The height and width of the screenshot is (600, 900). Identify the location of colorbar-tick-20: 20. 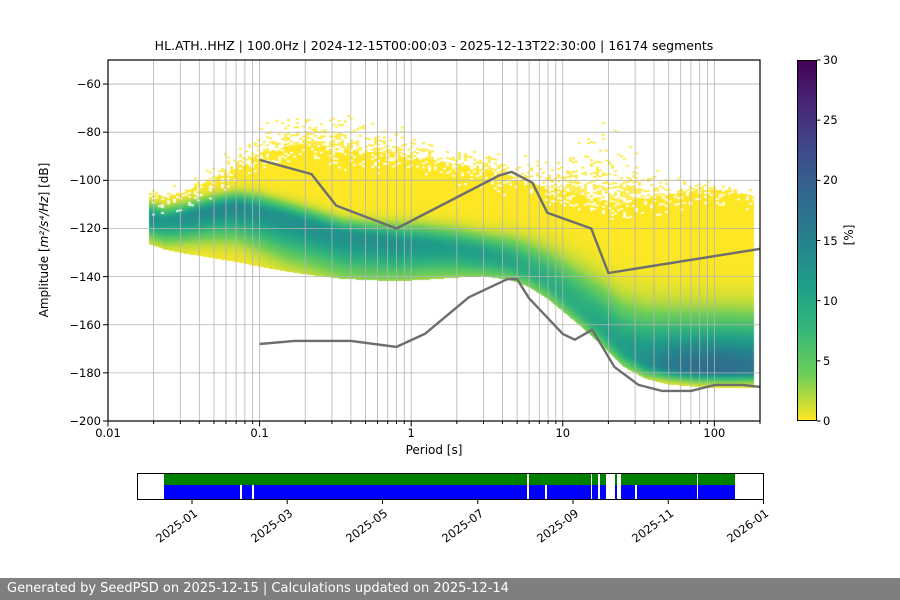
(830, 180).